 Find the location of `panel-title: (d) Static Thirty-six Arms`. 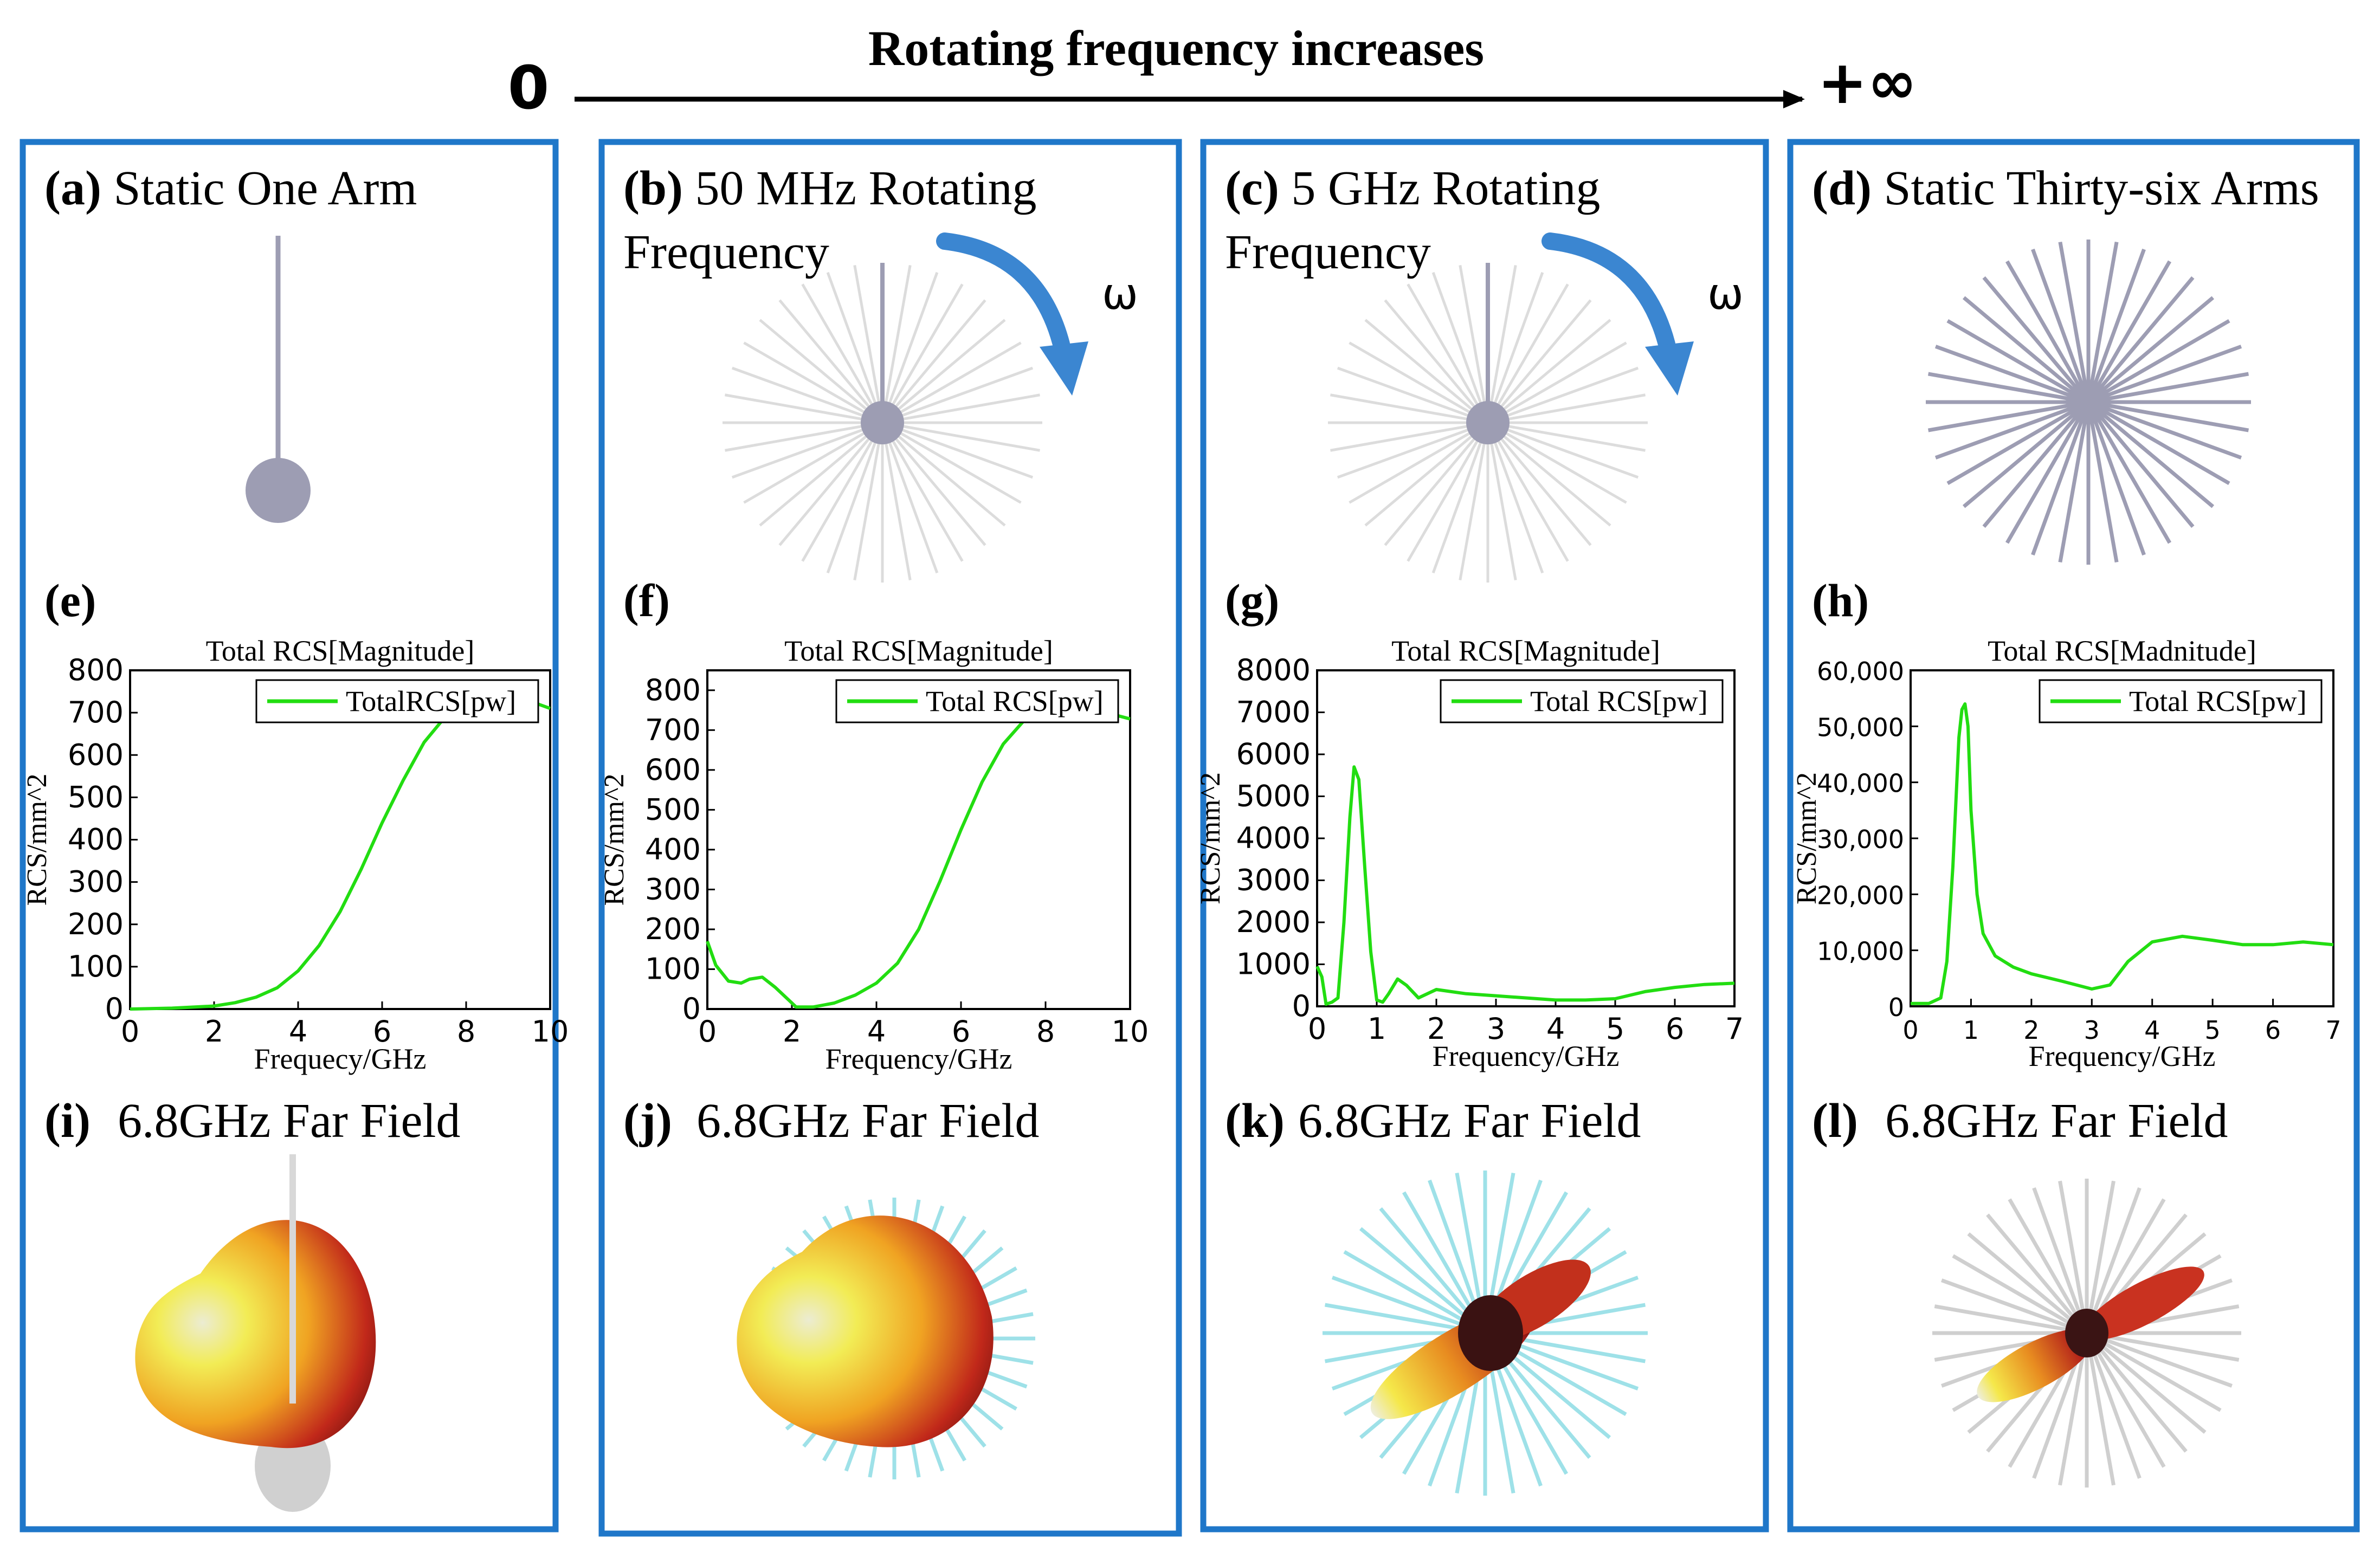

panel-title: (d) Static Thirty-six Arms is located at coordinates (2065, 188).